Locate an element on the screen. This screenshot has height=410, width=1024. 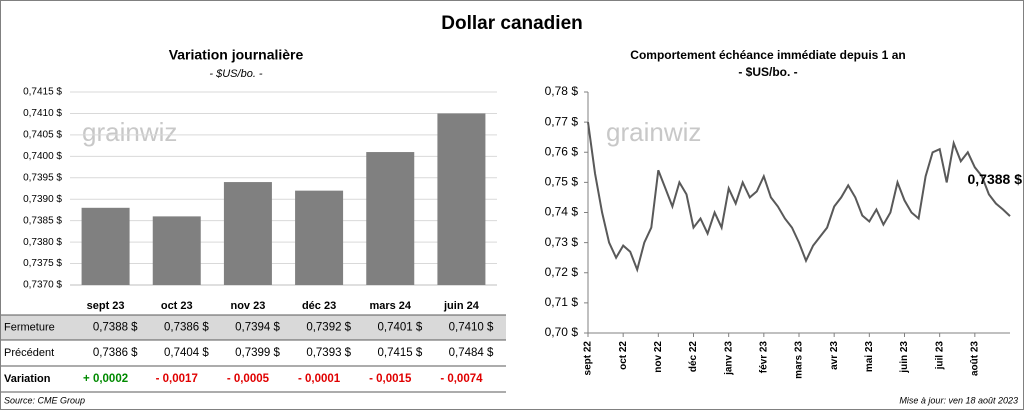
annotation: 0,7388 $ is located at coordinates (995, 179).